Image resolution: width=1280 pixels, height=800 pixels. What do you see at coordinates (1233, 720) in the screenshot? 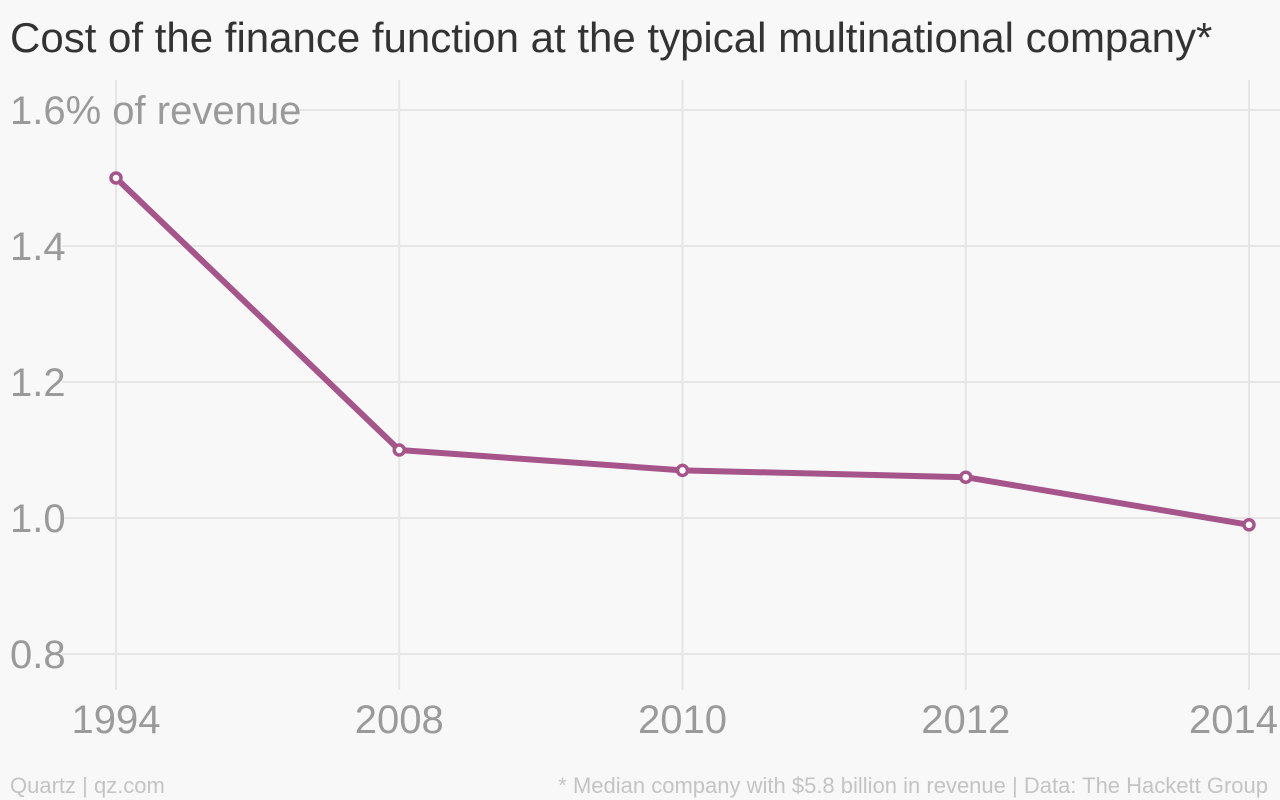
I see `x-tick-label: 2014` at bounding box center [1233, 720].